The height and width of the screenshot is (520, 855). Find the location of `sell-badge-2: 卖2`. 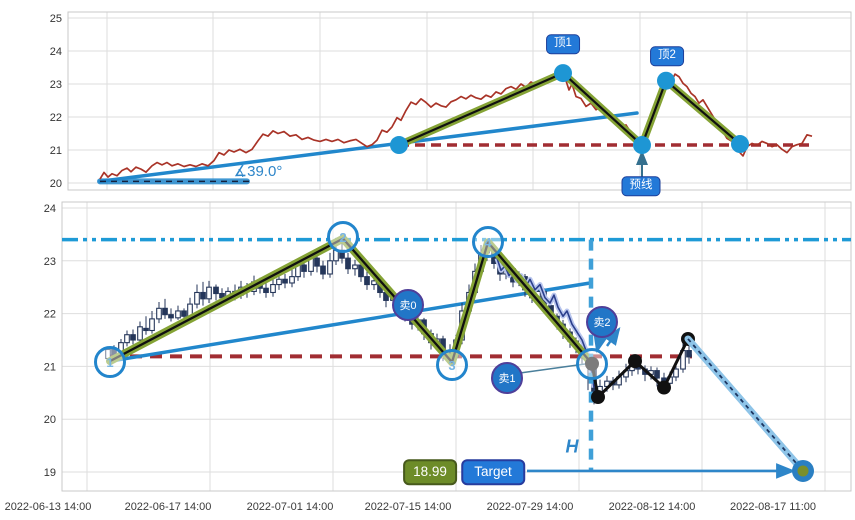

sell-badge-2: 卖2 is located at coordinates (602, 322).